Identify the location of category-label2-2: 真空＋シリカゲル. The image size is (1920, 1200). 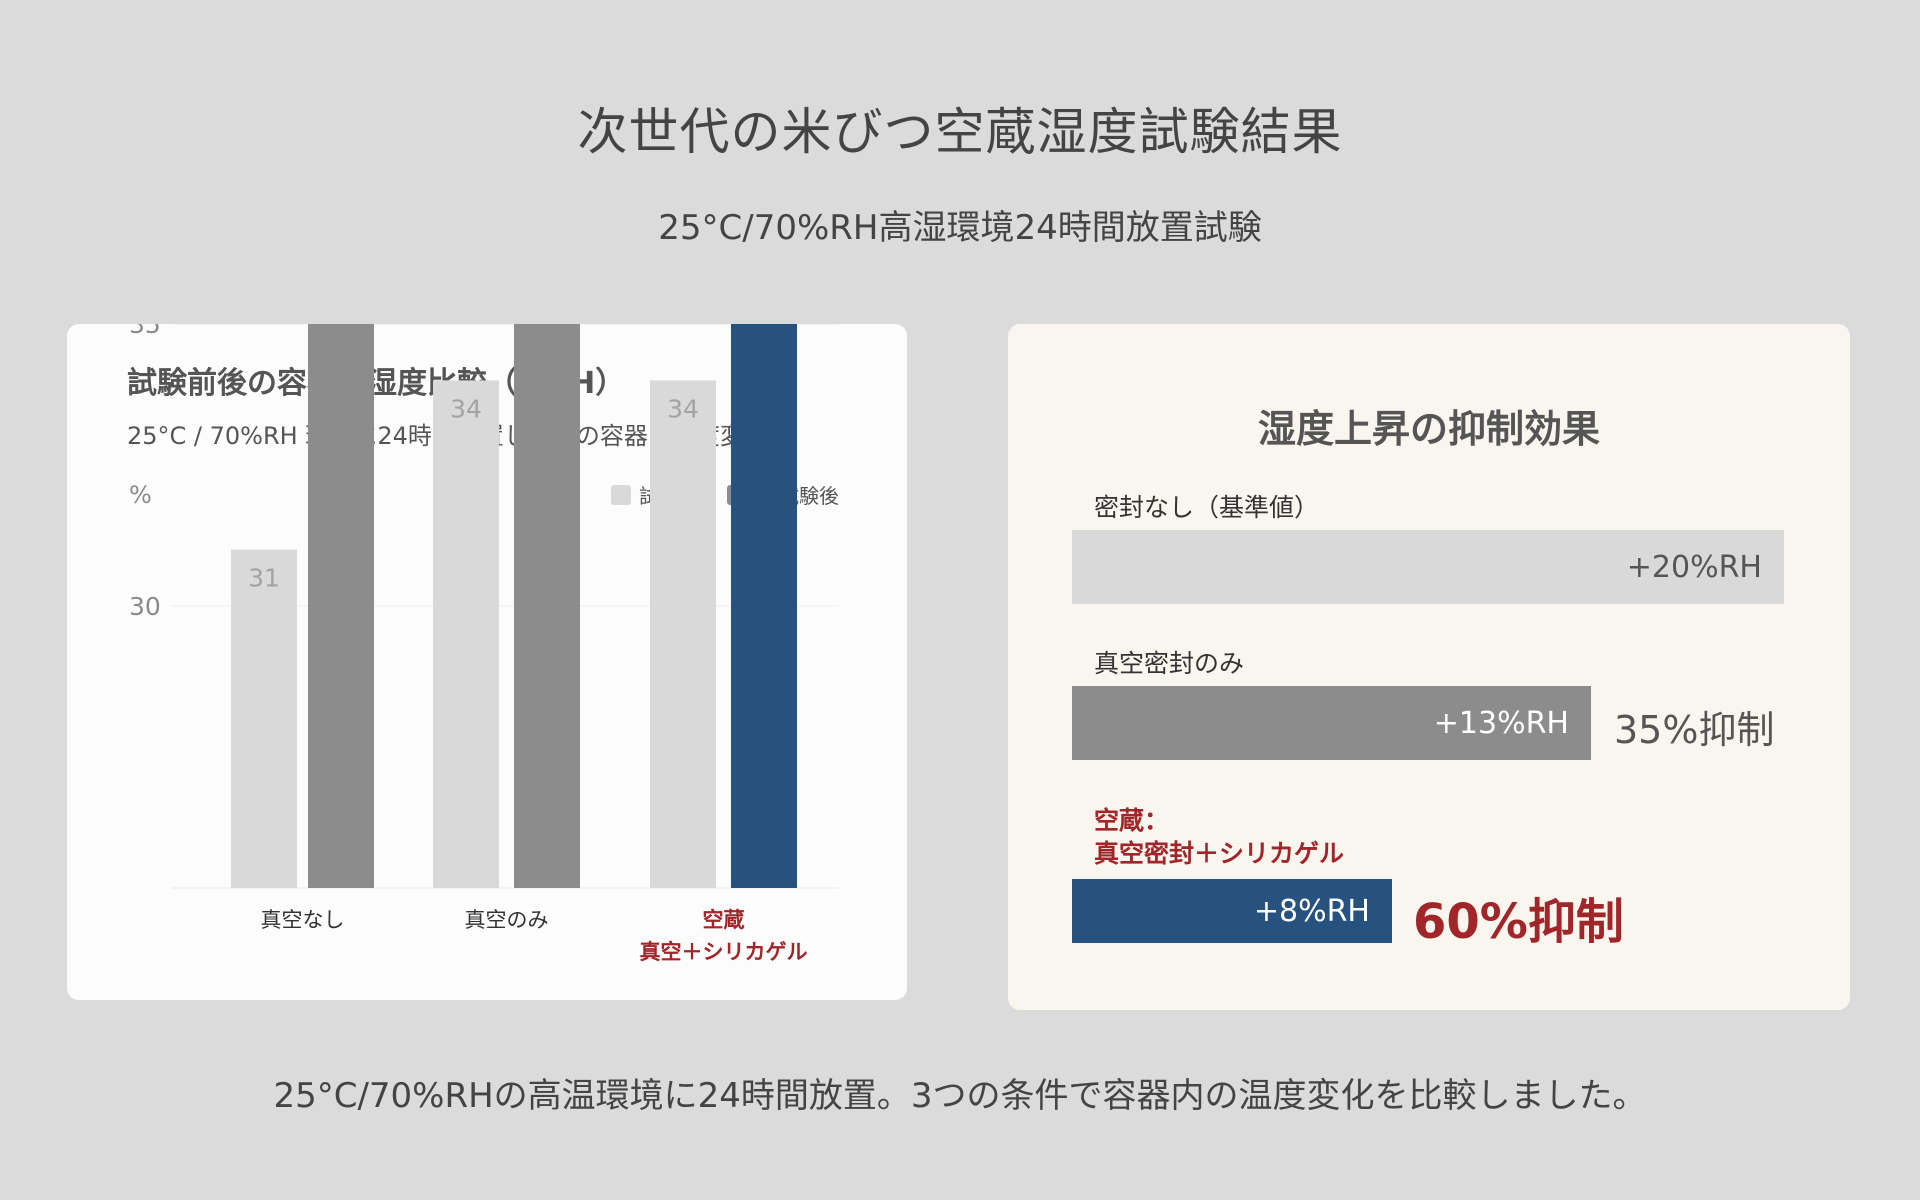
(724, 952).